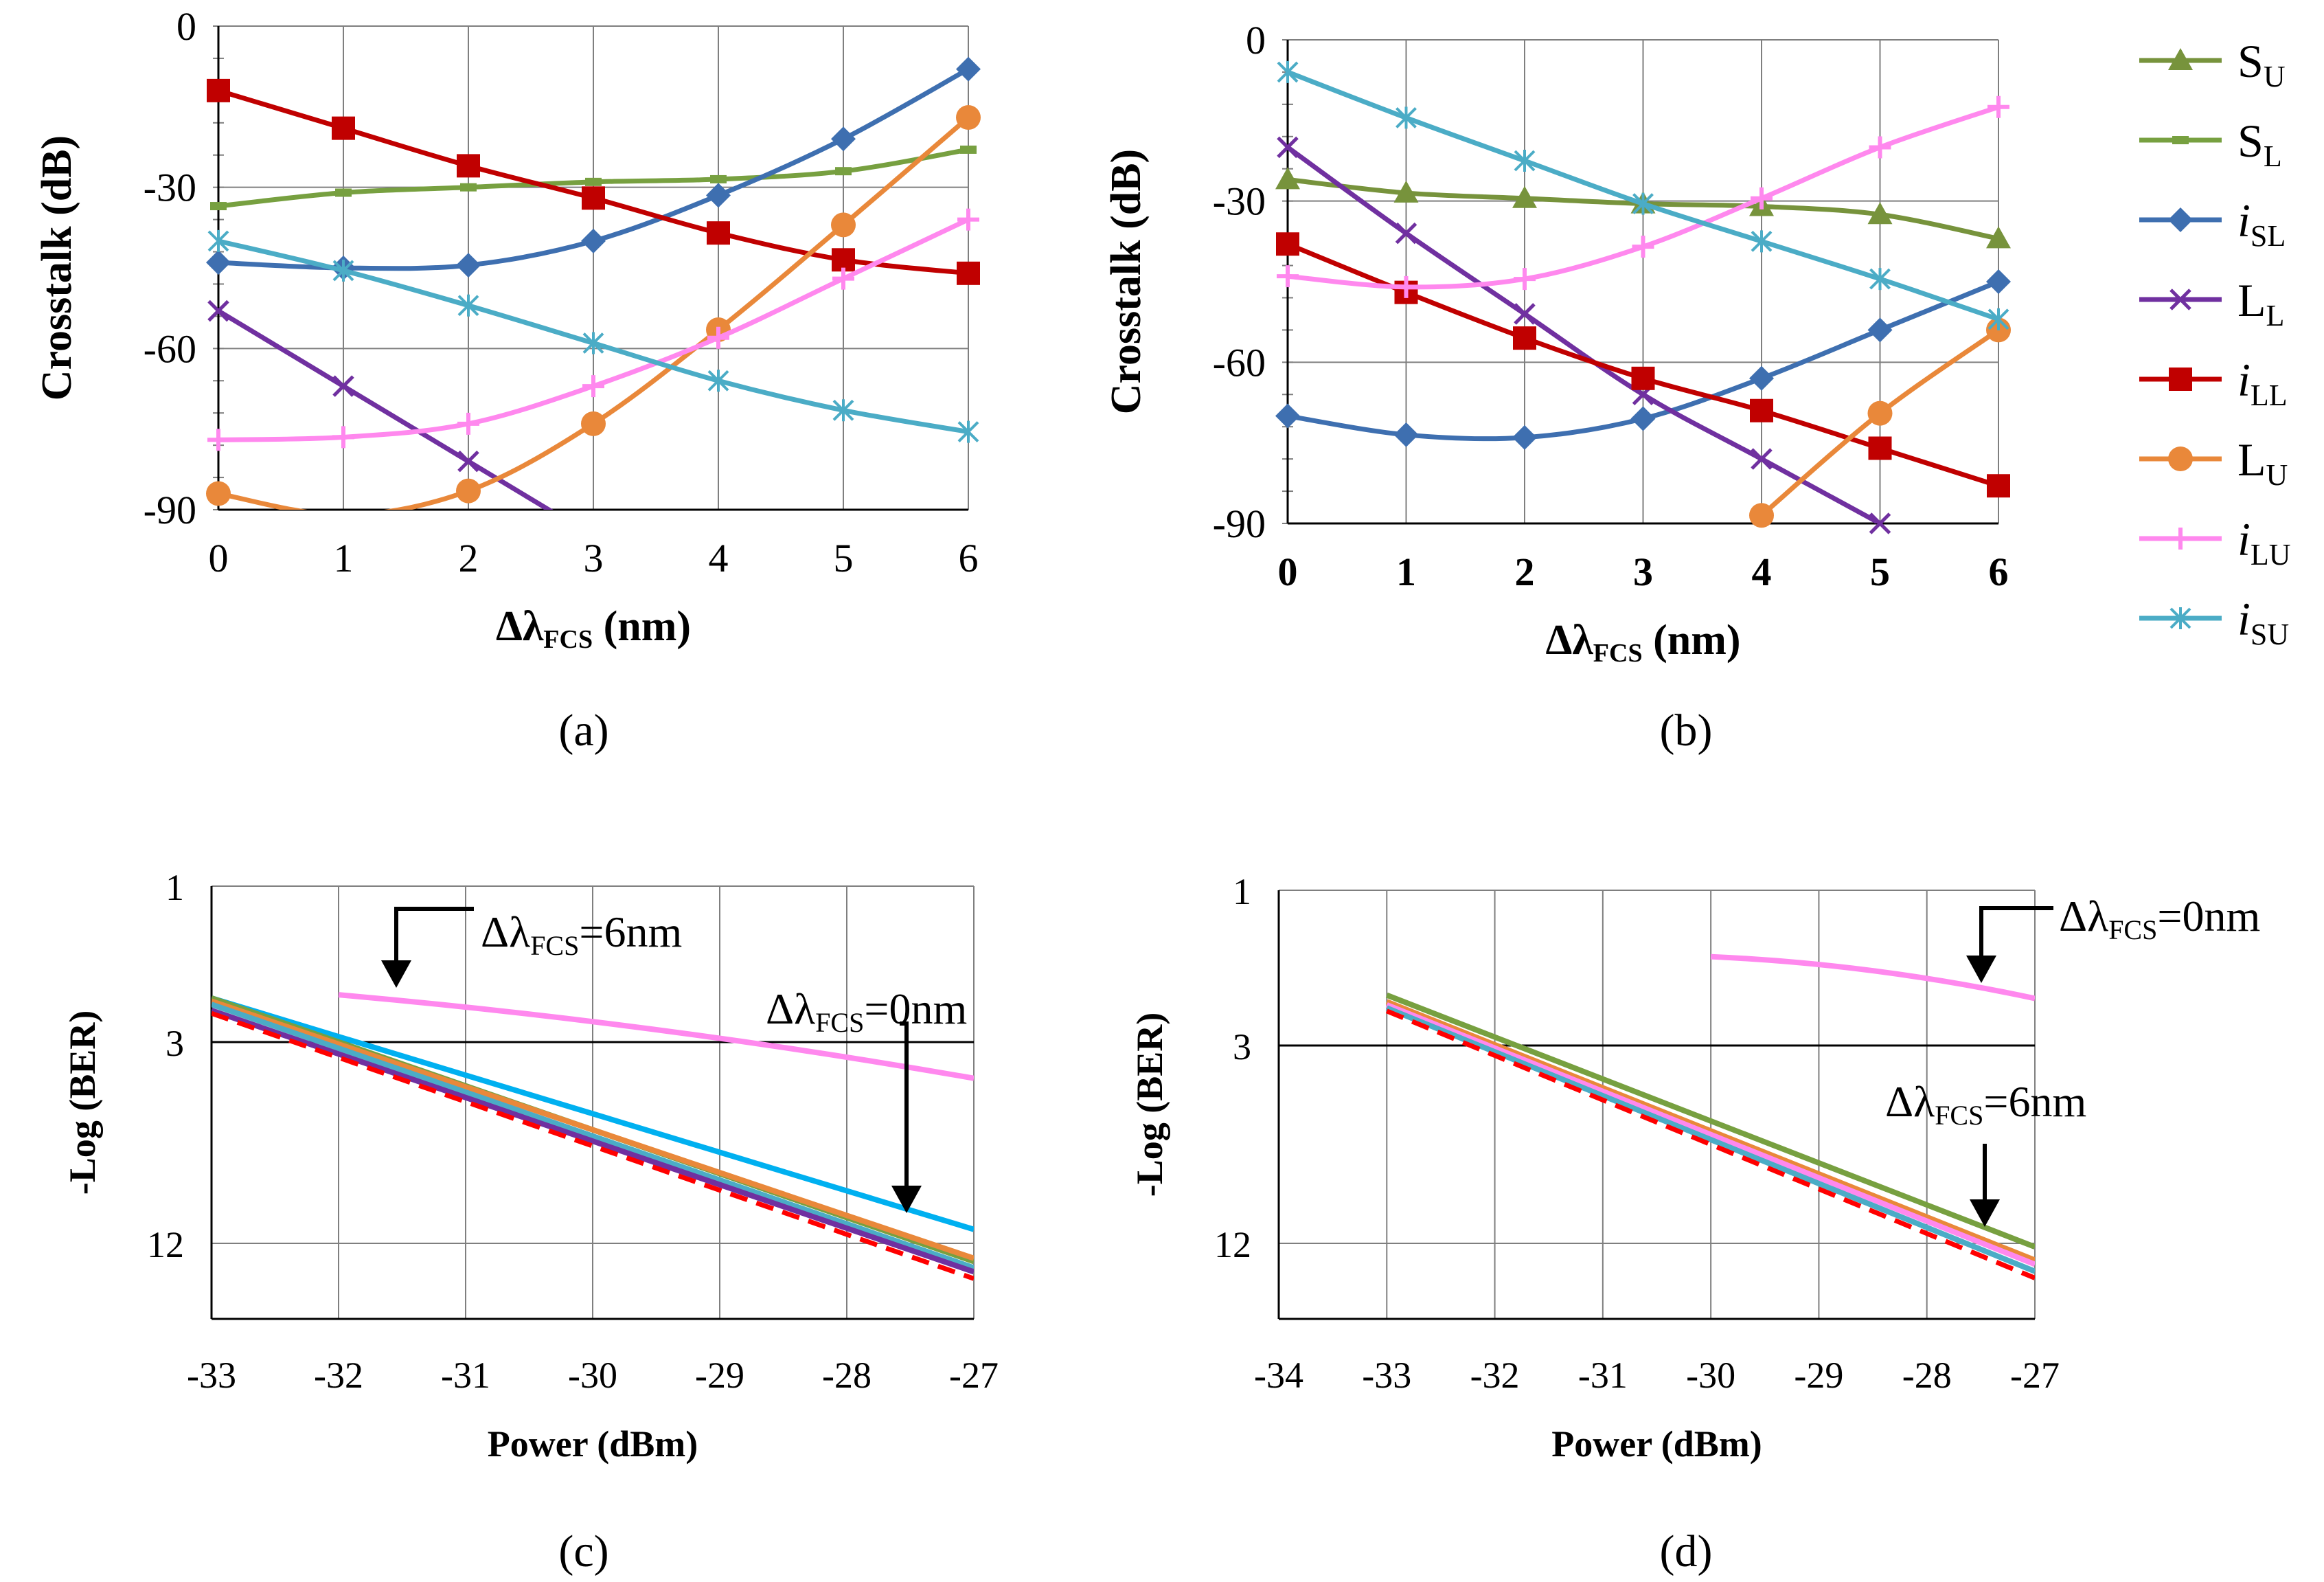  What do you see at coordinates (1525, 572) in the screenshot?
I see `x-tick-label: 2` at bounding box center [1525, 572].